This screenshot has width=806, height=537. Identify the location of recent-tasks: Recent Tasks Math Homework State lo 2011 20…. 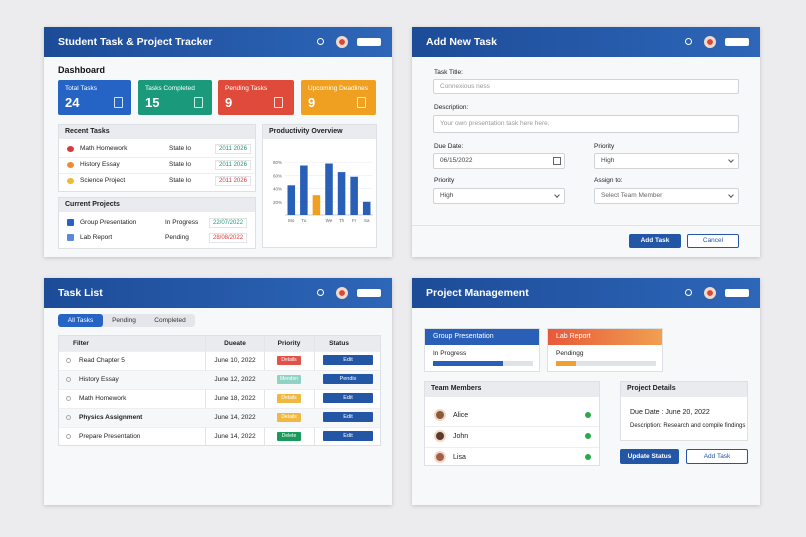
(157, 158).